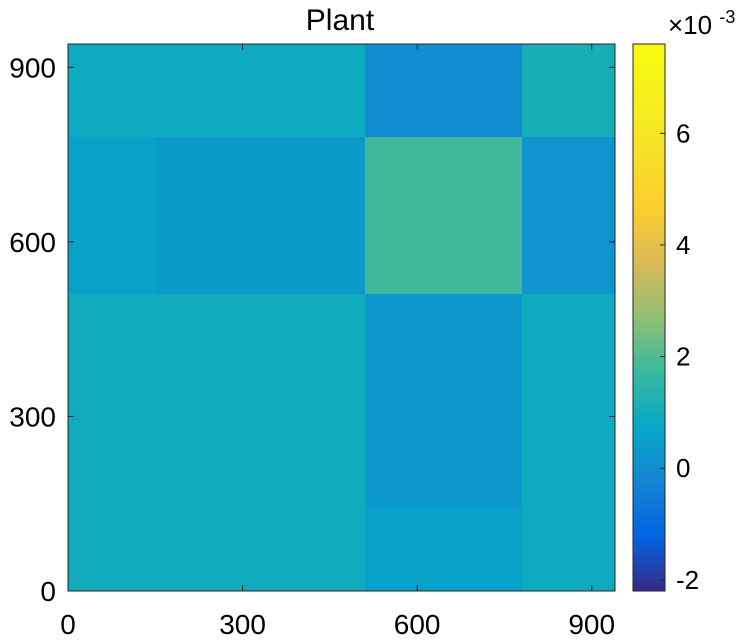 Image resolution: width=744 pixels, height=643 pixels. What do you see at coordinates (727, 17) in the screenshot?
I see `colorbar-exponent-power: -3` at bounding box center [727, 17].